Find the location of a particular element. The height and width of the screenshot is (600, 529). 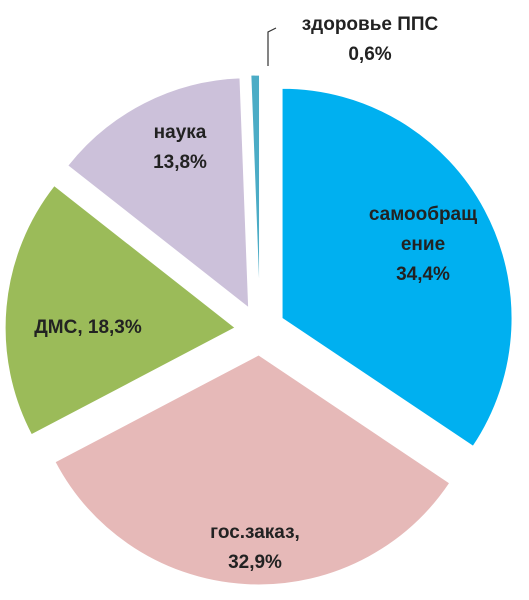

category-name: ДМС, is located at coordinates (58, 327).